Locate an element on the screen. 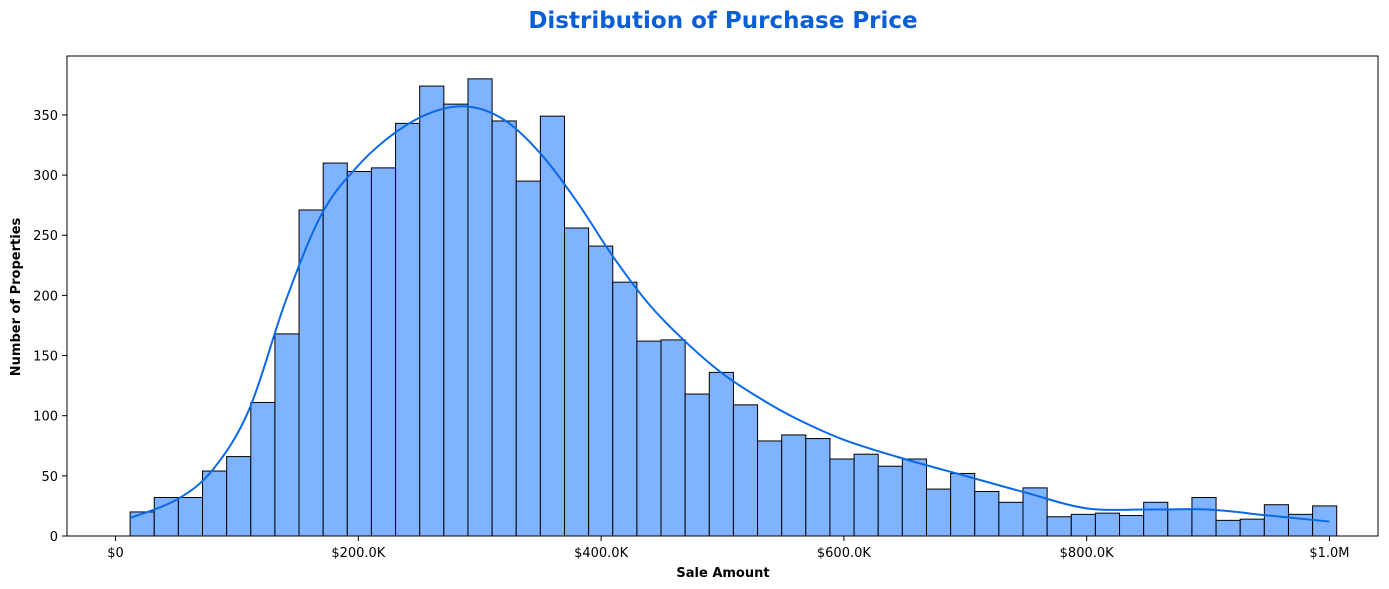  y-tick-label: 100 is located at coordinates (45, 417).